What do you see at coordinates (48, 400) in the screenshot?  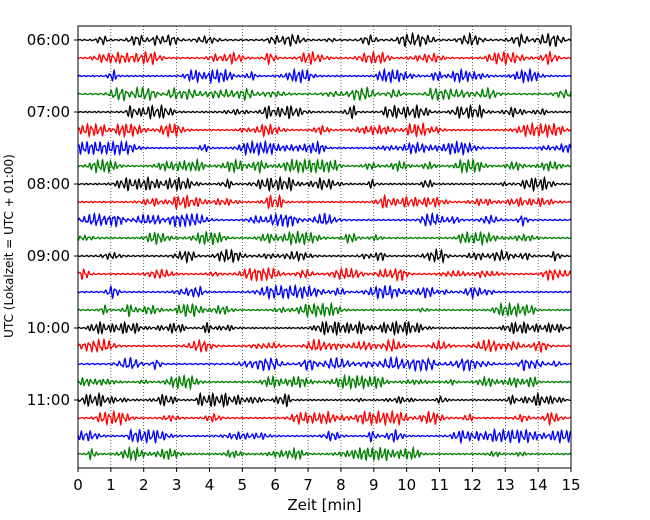 I see `y-tick-label: 11:00` at bounding box center [48, 400].